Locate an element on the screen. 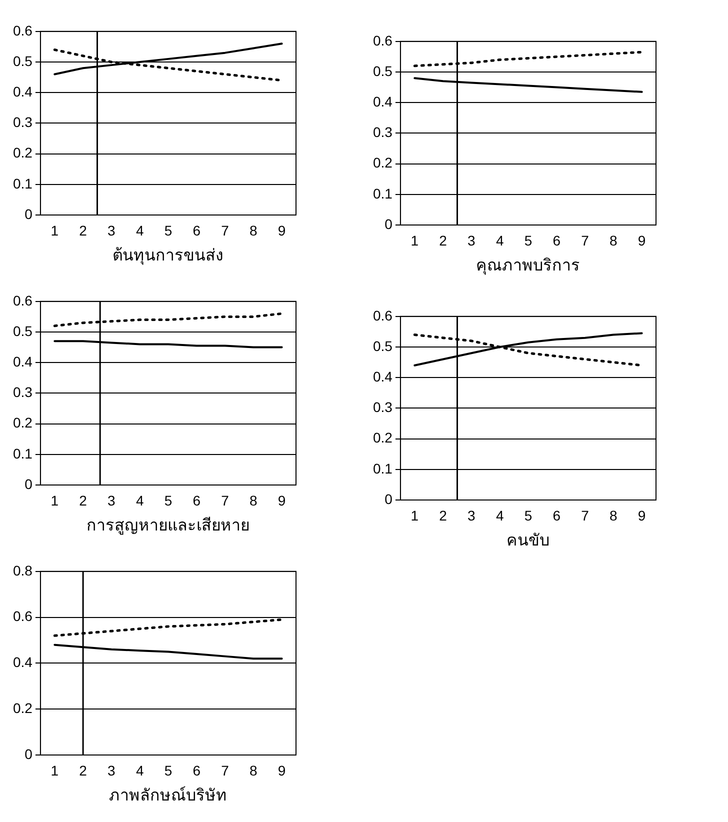  x-axis-title: การสูญหายและเสียหาย is located at coordinates (168, 526).